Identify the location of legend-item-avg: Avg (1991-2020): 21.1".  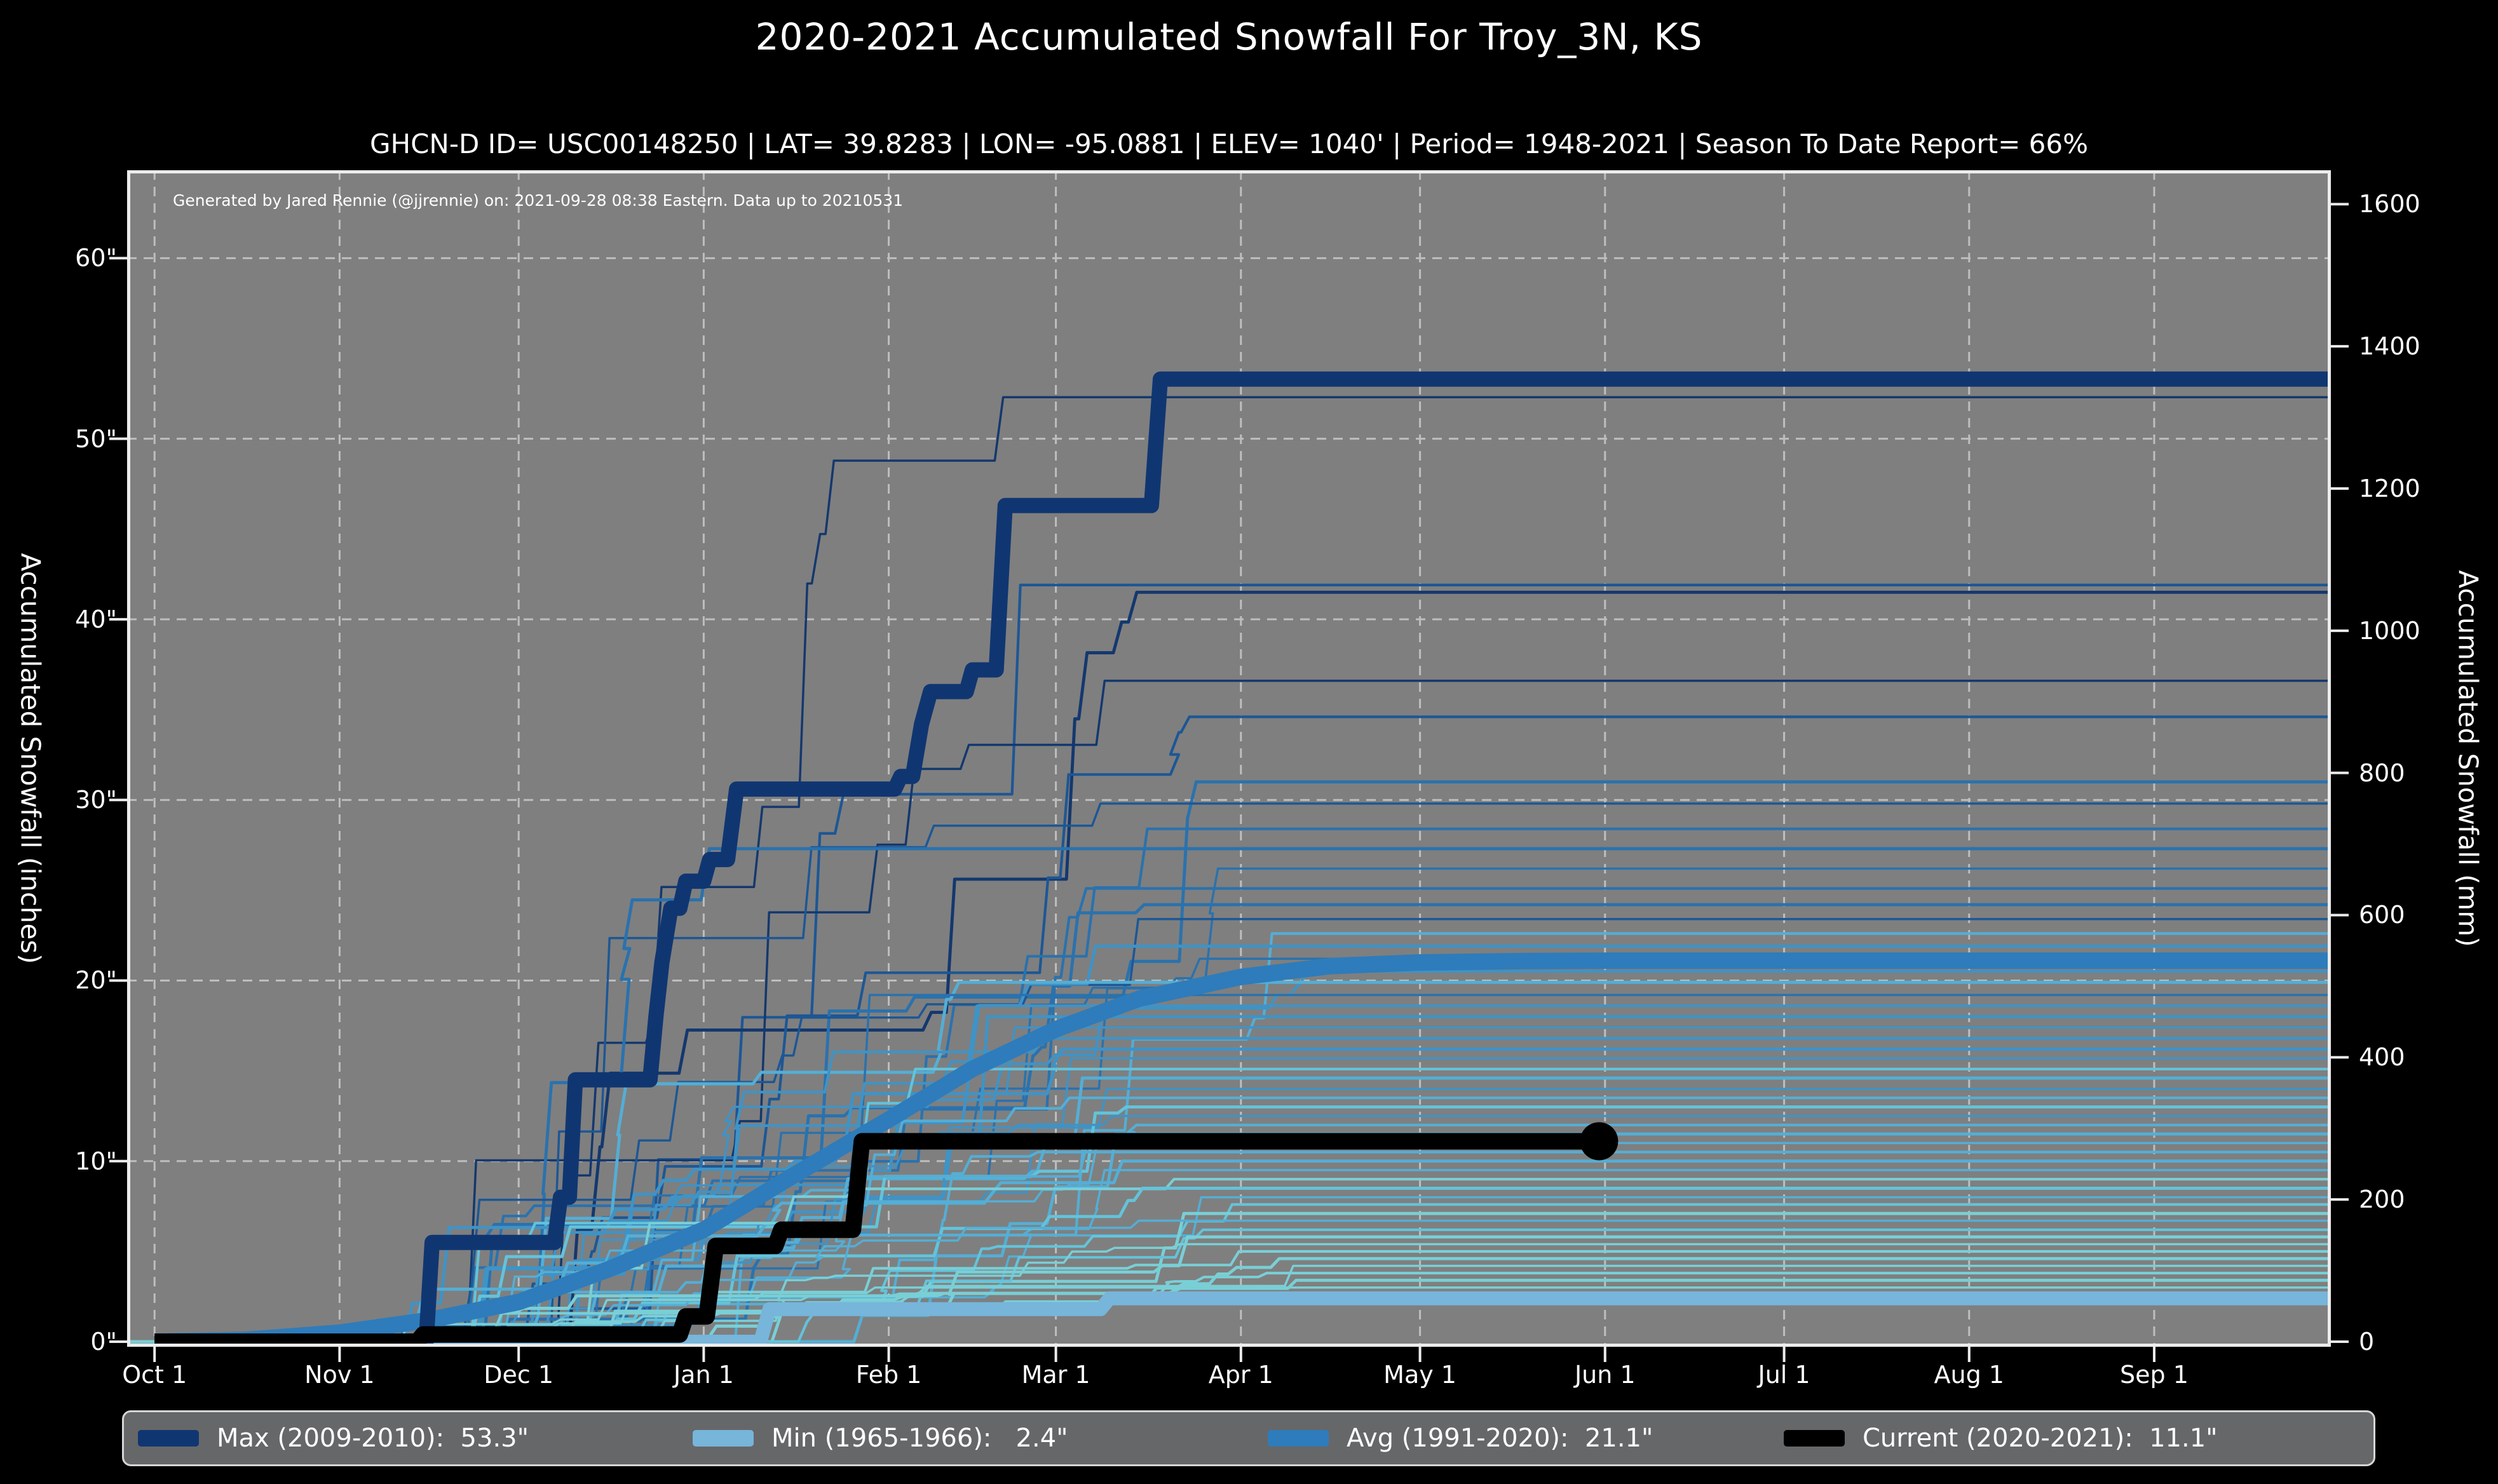
(1460, 1438).